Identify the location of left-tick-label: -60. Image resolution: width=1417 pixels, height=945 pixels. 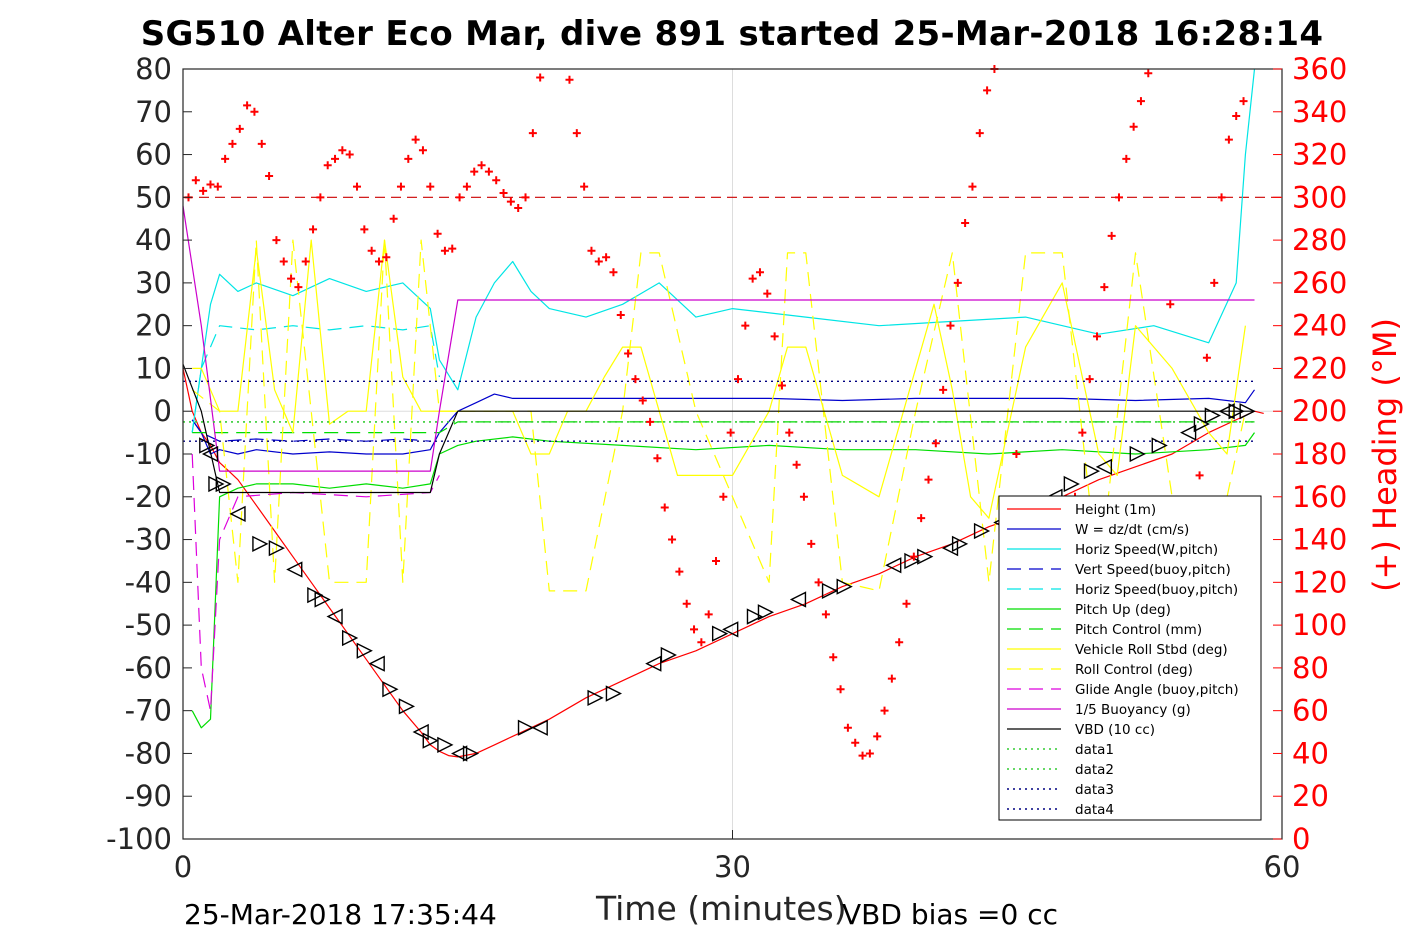
(148, 668).